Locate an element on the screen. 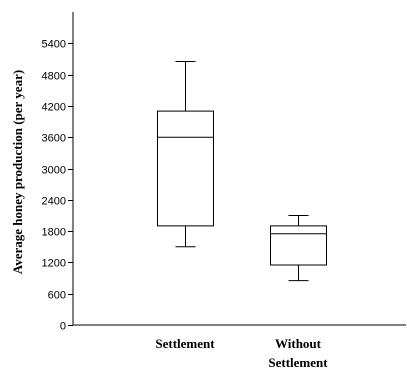 This screenshot has height=368, width=407. y-tick-label: 600 is located at coordinates (57, 296).